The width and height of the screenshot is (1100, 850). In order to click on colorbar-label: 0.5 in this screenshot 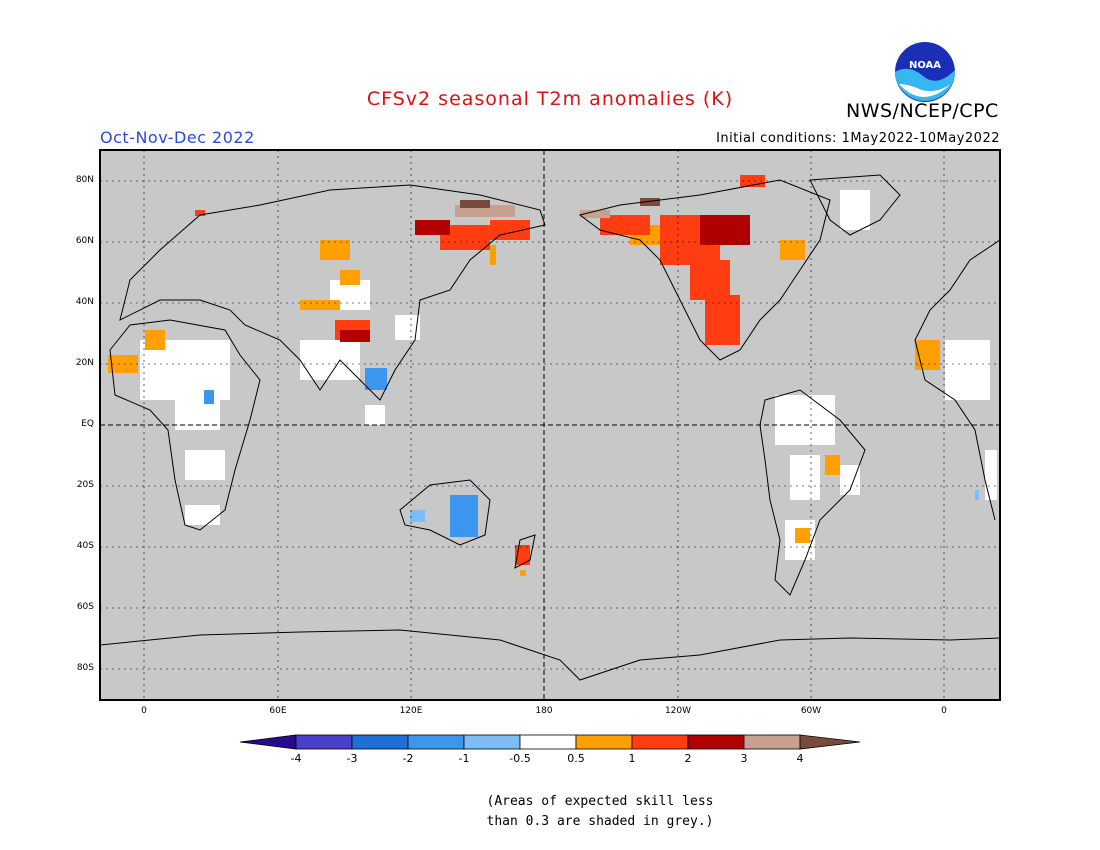, I will do `click(576, 758)`.